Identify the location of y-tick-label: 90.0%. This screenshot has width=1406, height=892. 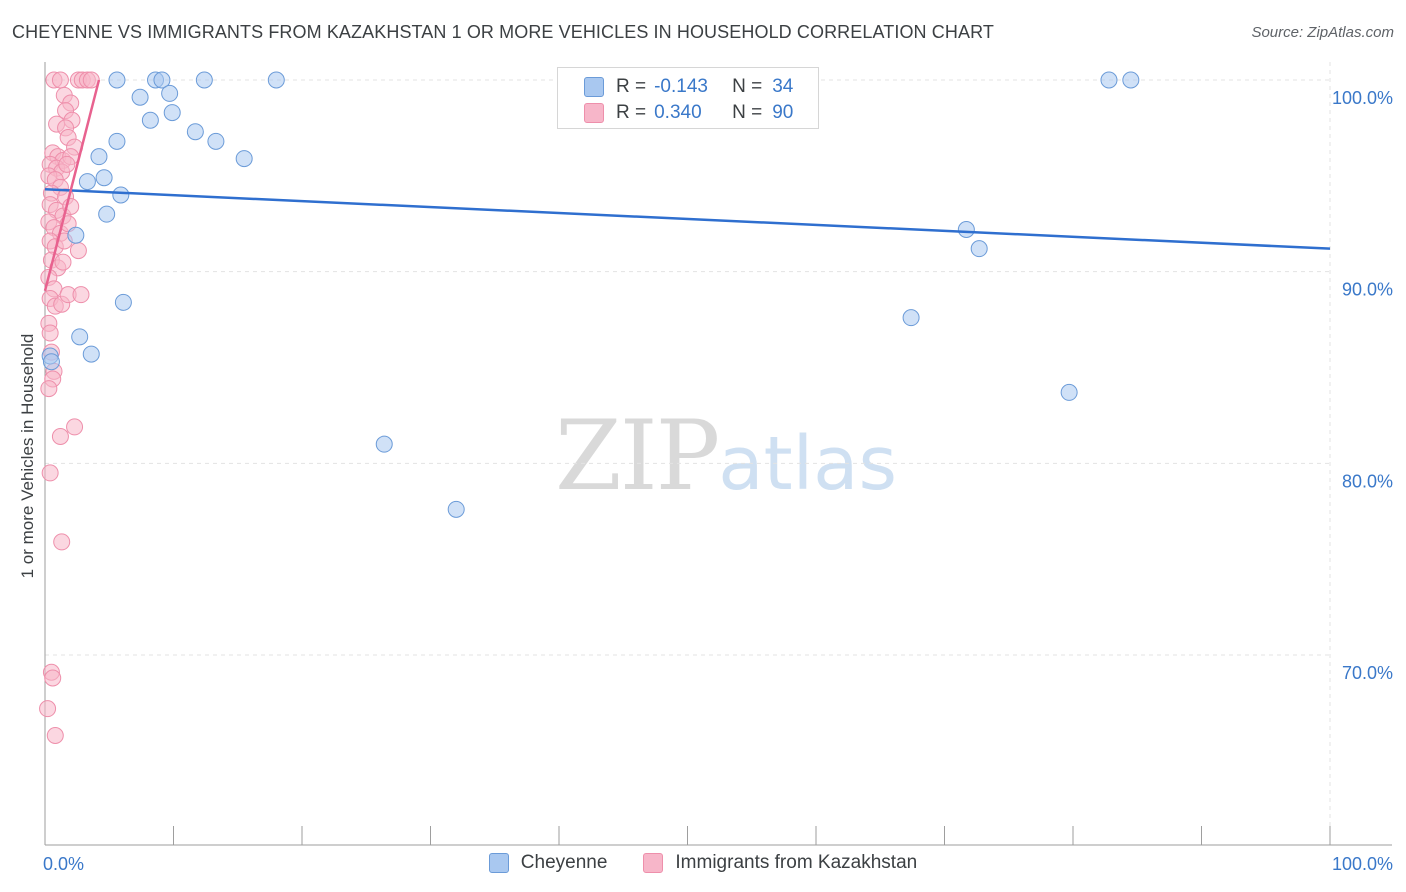
(1367, 290).